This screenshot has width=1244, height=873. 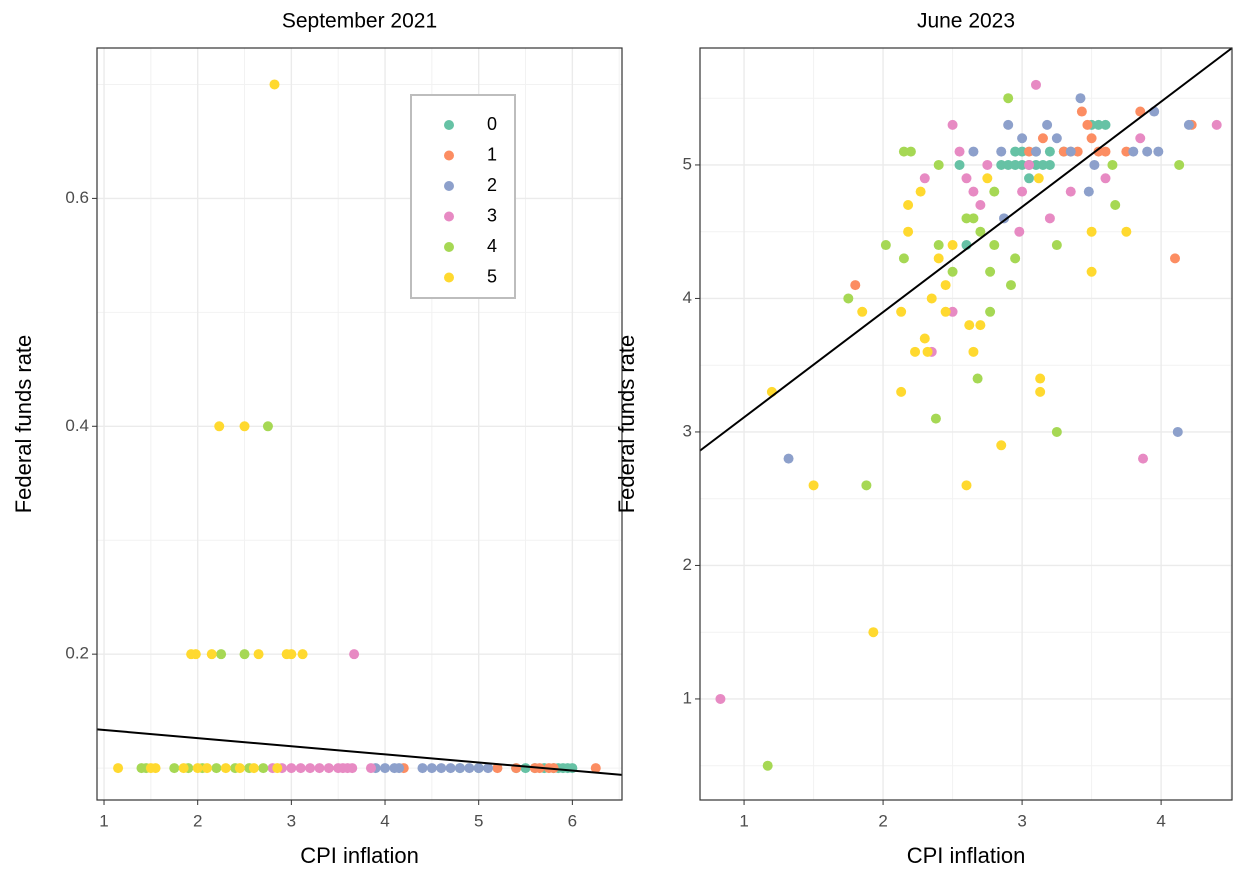 What do you see at coordinates (23, 424) in the screenshot?
I see `y-axis-label: Federal funds rate` at bounding box center [23, 424].